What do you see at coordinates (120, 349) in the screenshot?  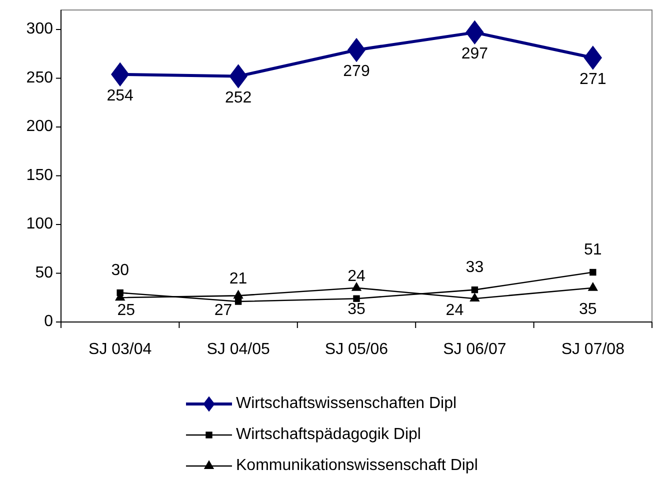 I see `x-tick-label: SJ 03/04` at bounding box center [120, 349].